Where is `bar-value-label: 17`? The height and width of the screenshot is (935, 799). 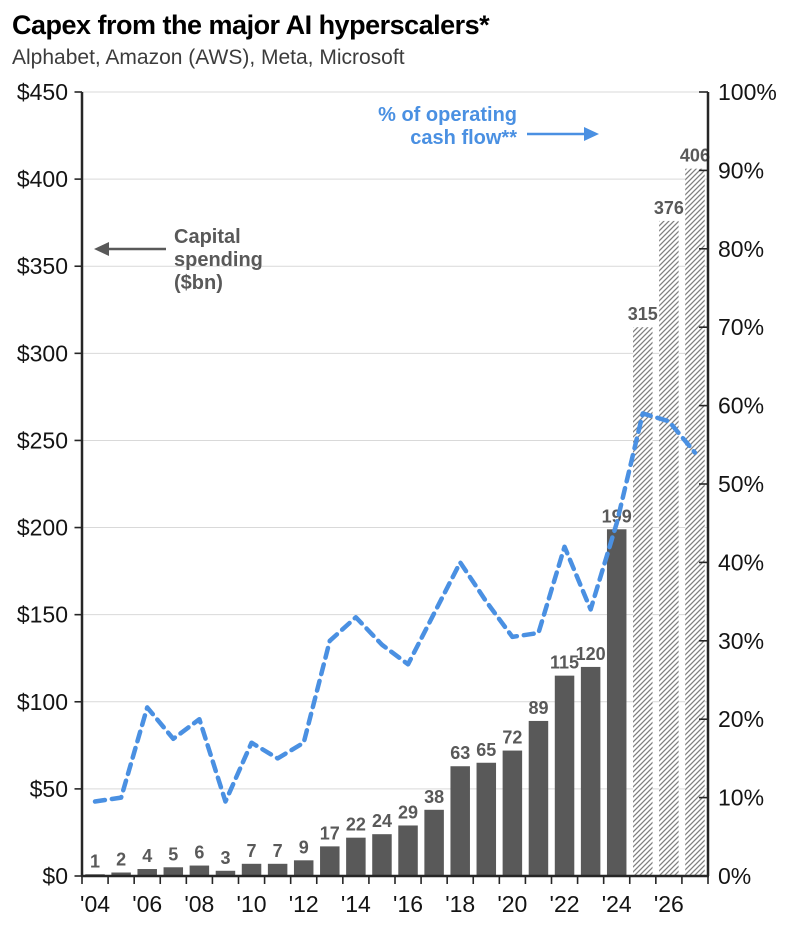 bar-value-label: 17 is located at coordinates (330, 833).